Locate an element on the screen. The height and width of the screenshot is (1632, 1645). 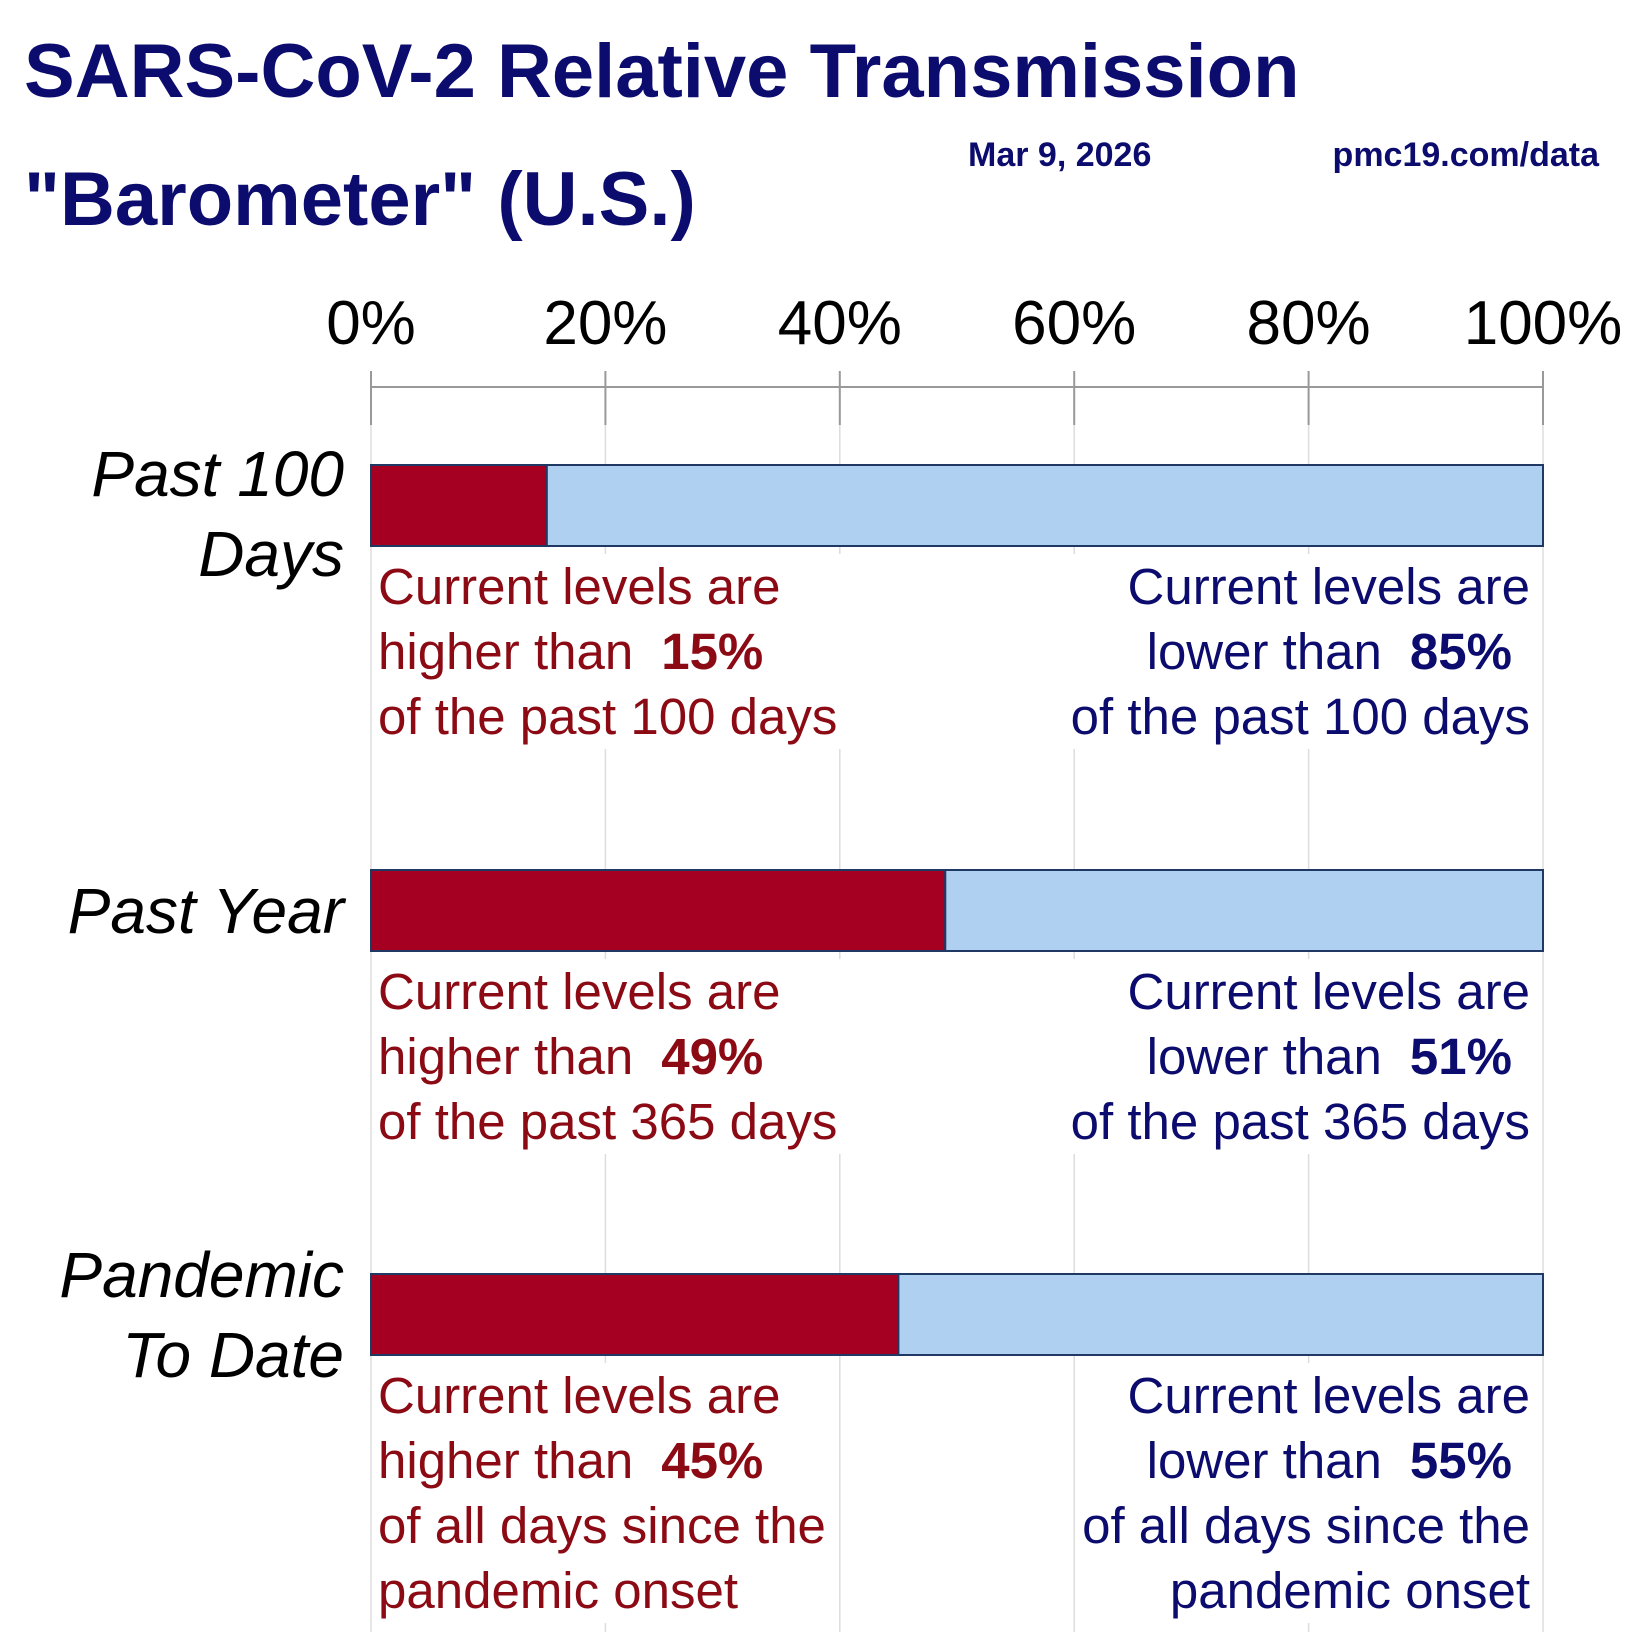
annotation-line: higher than 45% is located at coordinates (602, 1460).